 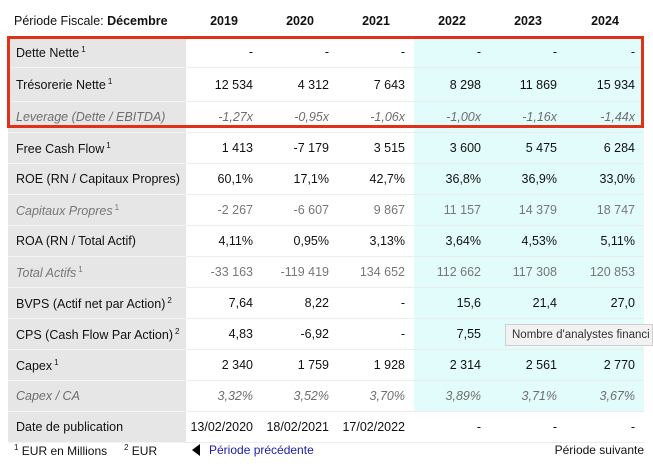 What do you see at coordinates (452, 84) in the screenshot?
I see `cell: 8 298` at bounding box center [452, 84].